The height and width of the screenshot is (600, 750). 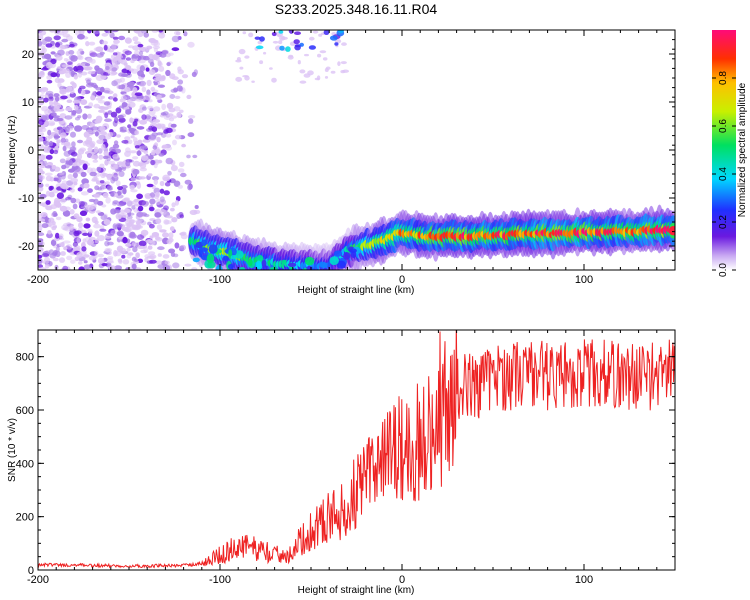 I want to click on y-tick-label: -10, so click(x=26, y=199).